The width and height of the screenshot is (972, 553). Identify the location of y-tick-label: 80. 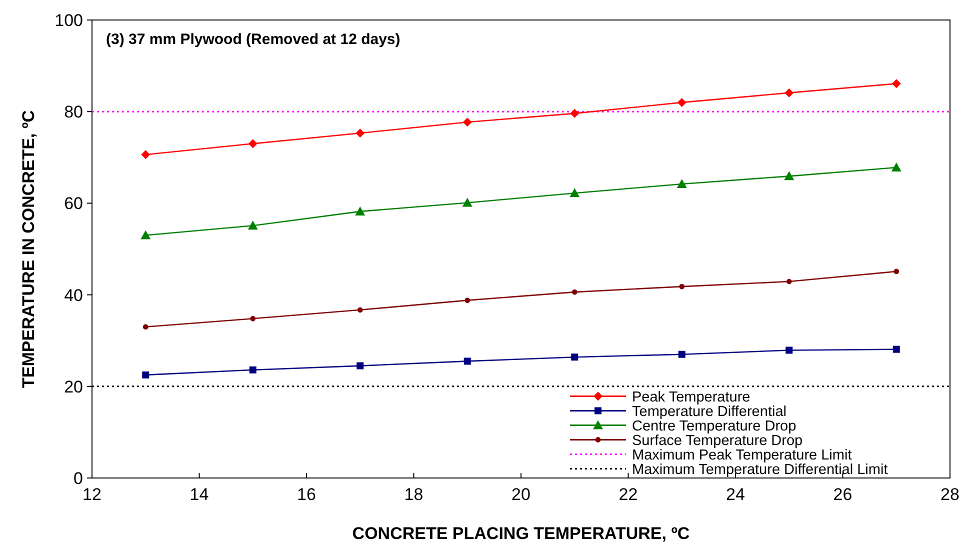
(73, 112).